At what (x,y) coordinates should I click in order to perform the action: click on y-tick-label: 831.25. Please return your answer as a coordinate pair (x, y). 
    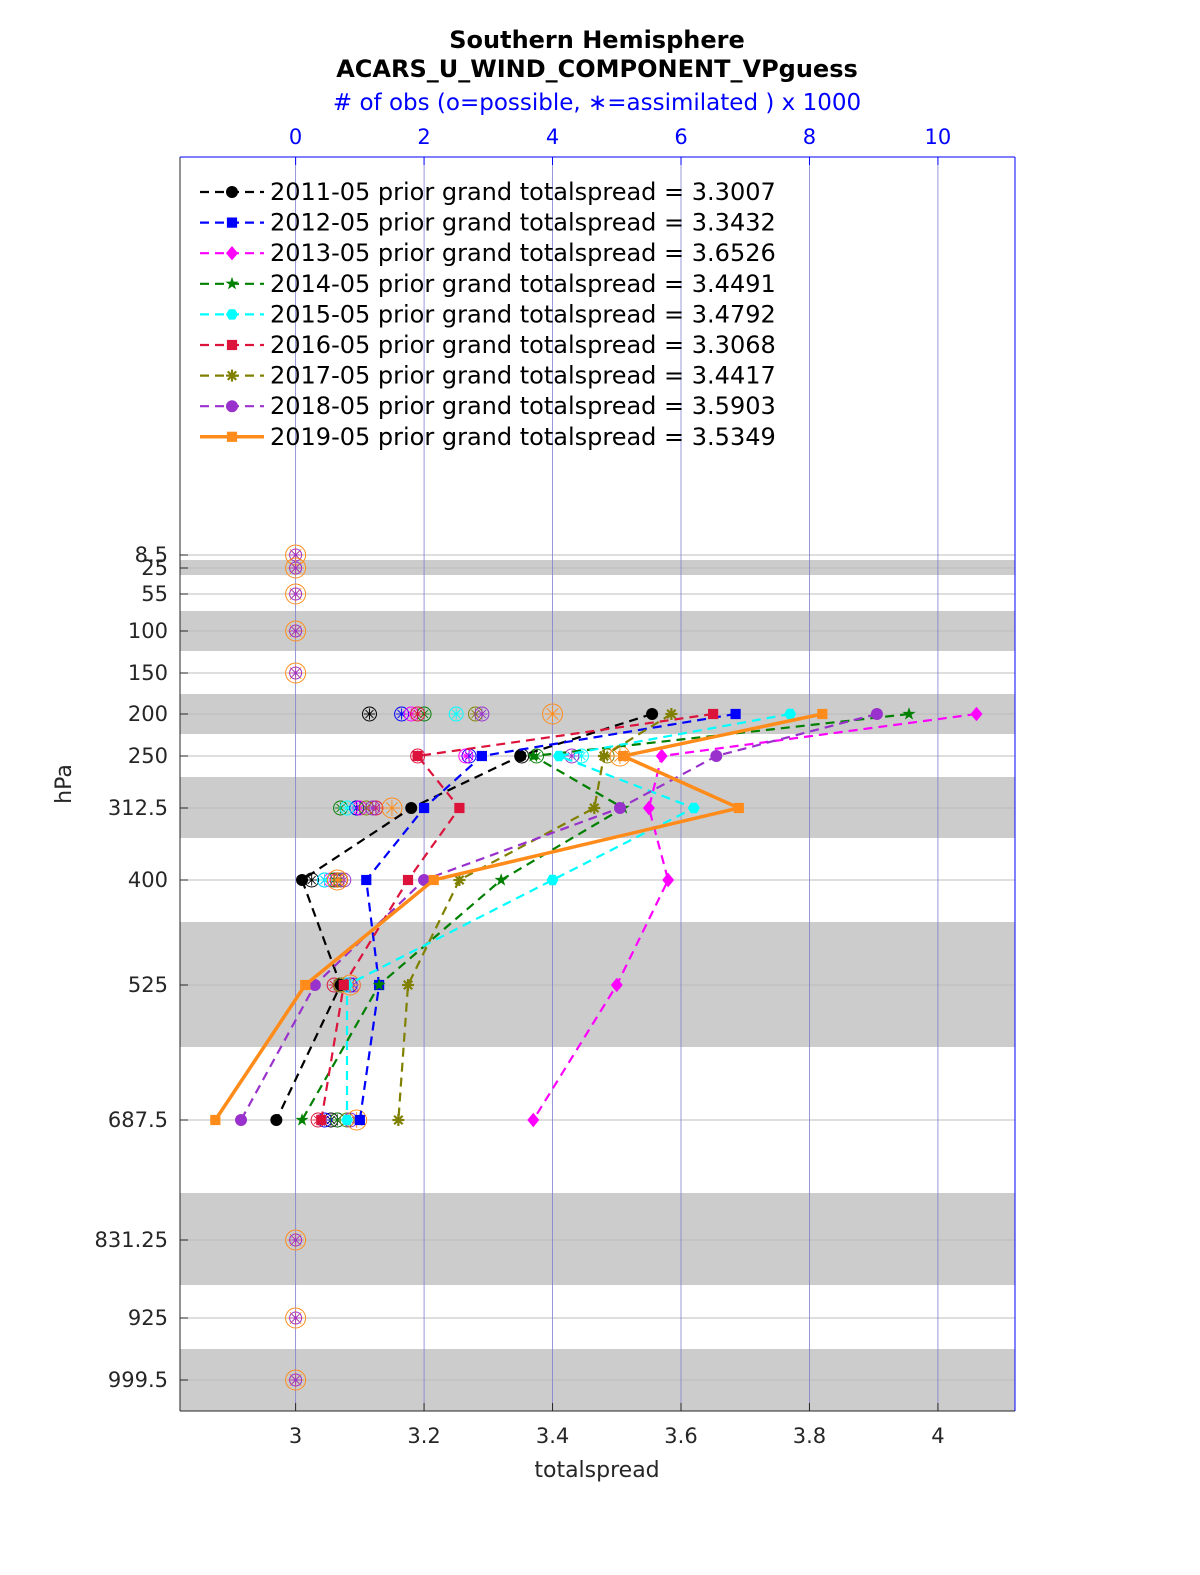
    Looking at the image, I should click on (131, 1240).